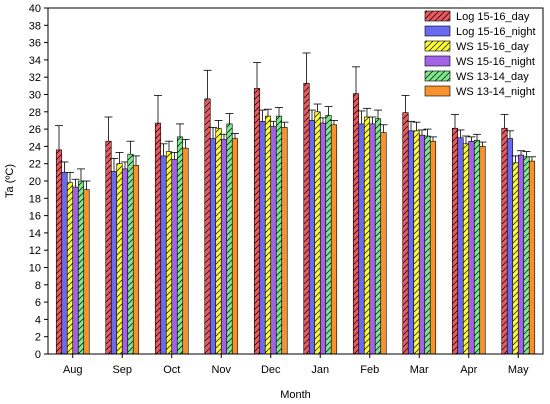 This screenshot has width=550, height=404. Describe the element at coordinates (532, 257) in the screenshot. I see `bar-WS 13-14_night-May` at that location.